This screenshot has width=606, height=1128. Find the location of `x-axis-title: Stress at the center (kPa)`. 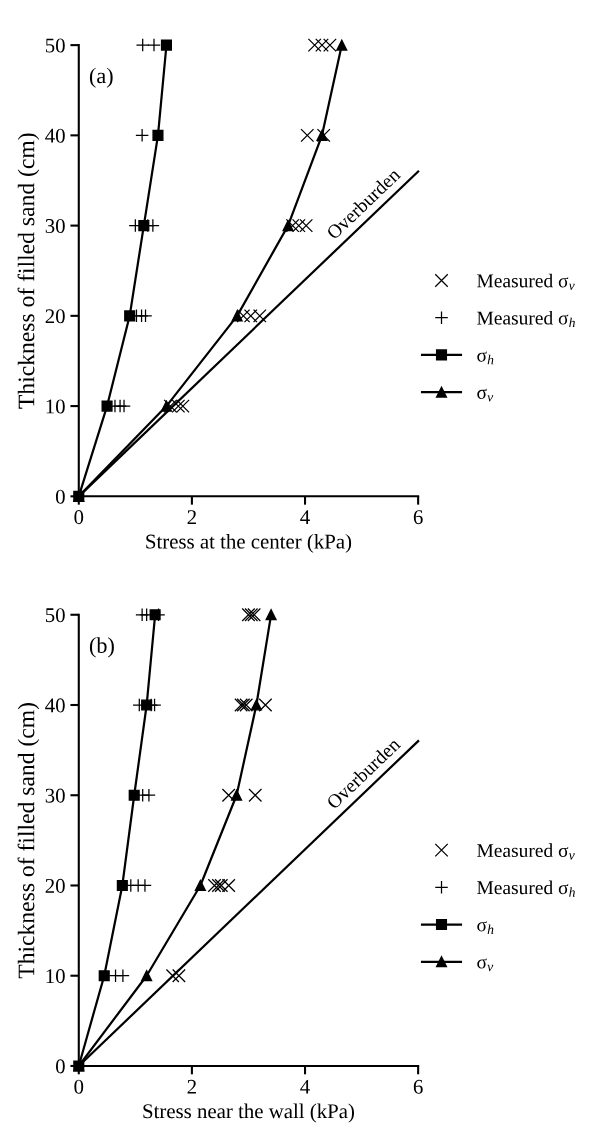

x-axis-title: Stress at the center (kPa) is located at coordinates (249, 543).